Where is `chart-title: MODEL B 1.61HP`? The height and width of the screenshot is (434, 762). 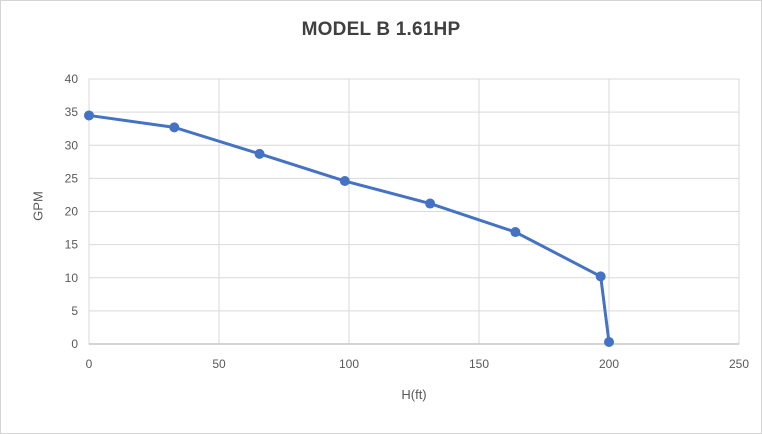 chart-title: MODEL B 1.61HP is located at coordinates (381, 29).